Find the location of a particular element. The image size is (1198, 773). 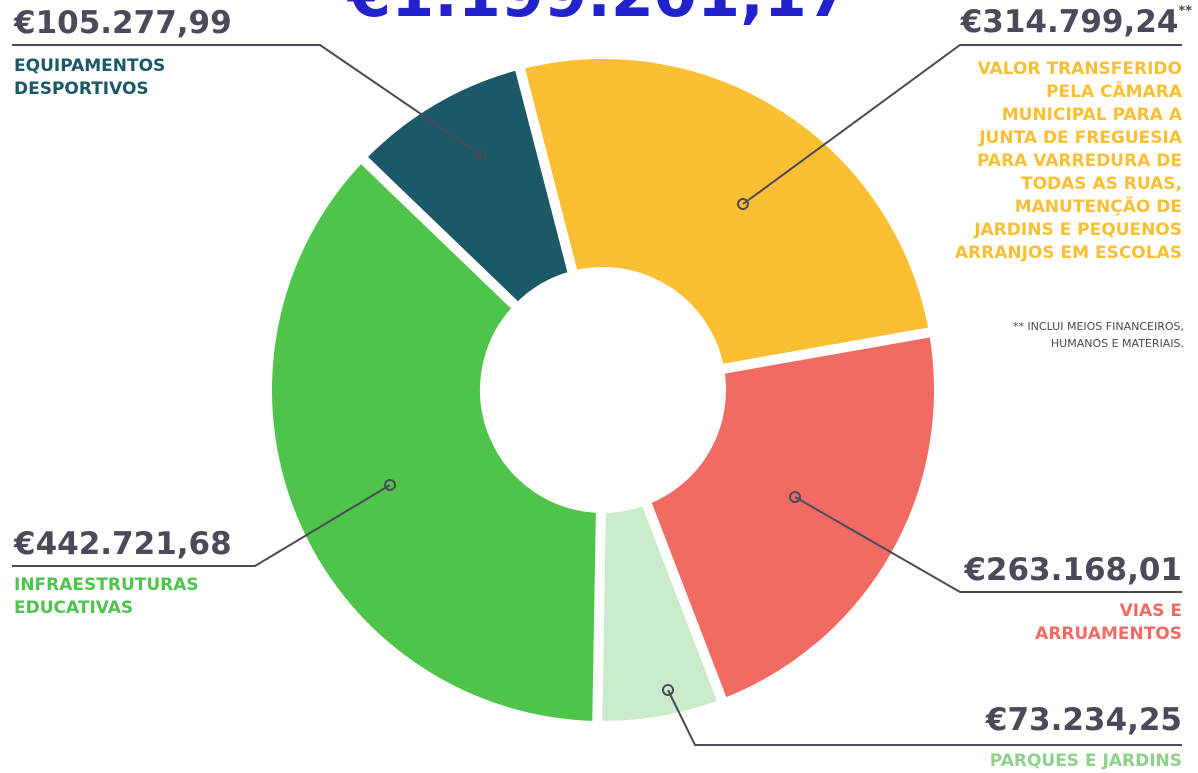

category-label: PARQUES E JARDINS is located at coordinates (1085, 761).